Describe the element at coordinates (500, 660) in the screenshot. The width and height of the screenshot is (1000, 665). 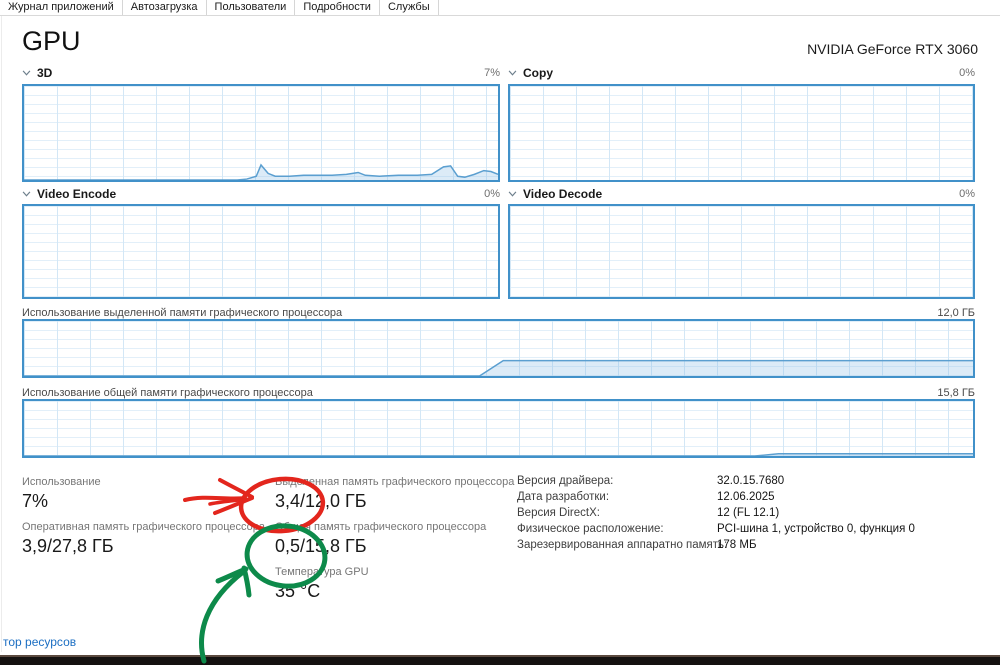
I see `taskbar-strip` at that location.